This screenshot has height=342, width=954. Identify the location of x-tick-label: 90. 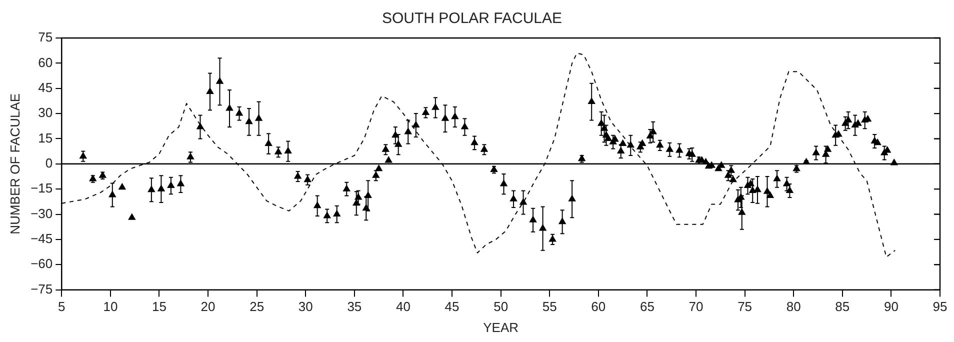
(891, 306).